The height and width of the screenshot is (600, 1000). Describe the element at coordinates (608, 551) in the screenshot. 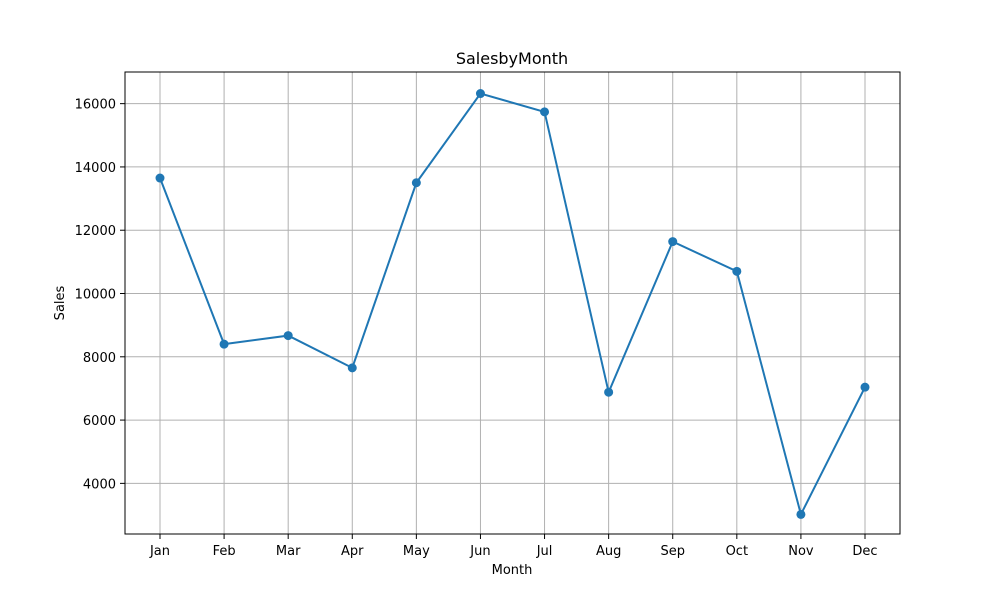

I see `x-tick-label: Aug` at that location.